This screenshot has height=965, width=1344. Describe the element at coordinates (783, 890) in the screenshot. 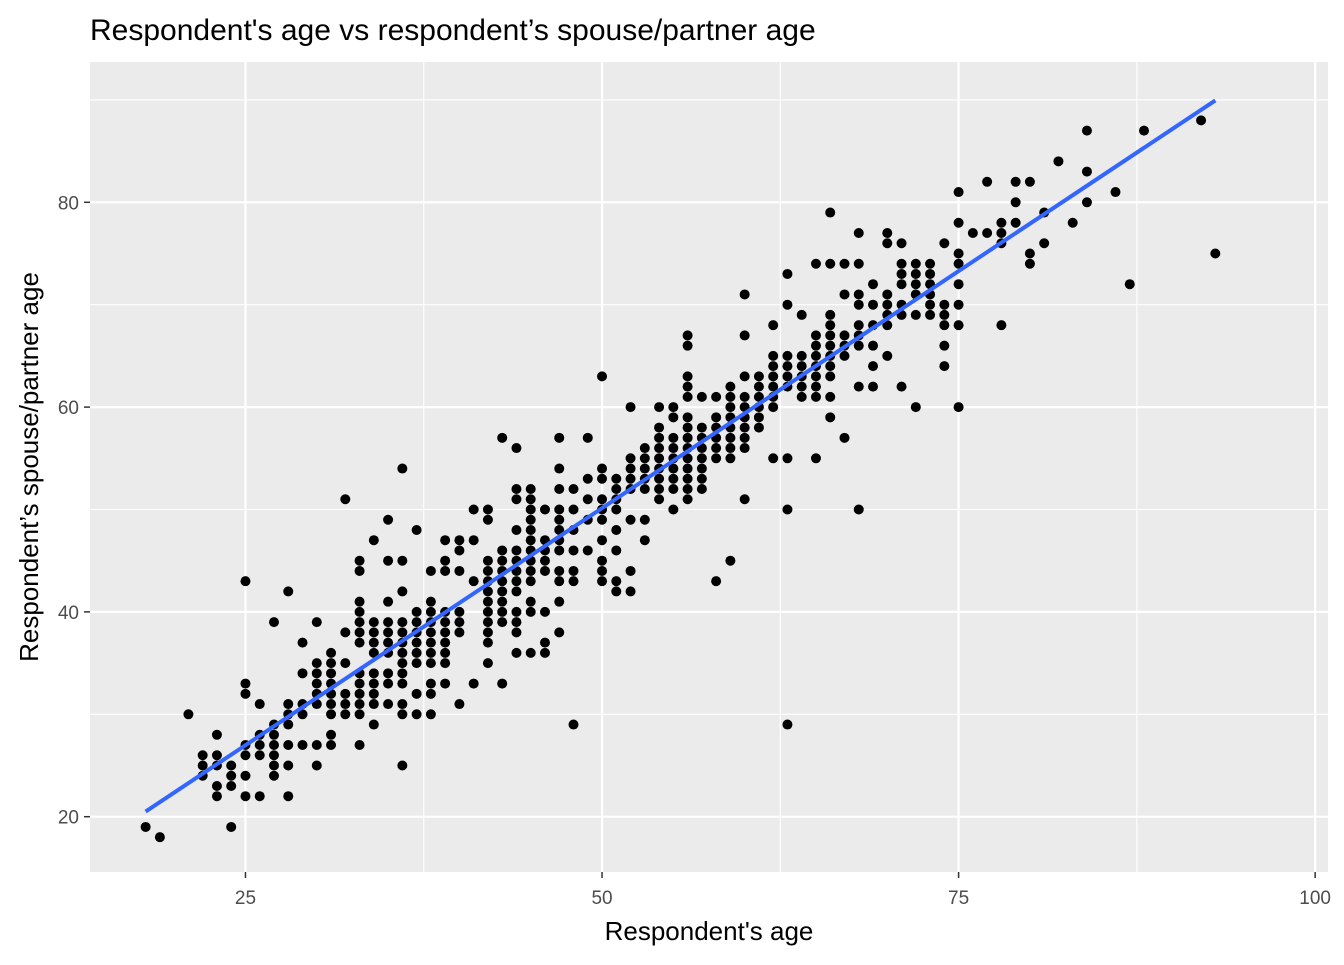

I see `x-axis-ticks: 25 50 75 100` at that location.